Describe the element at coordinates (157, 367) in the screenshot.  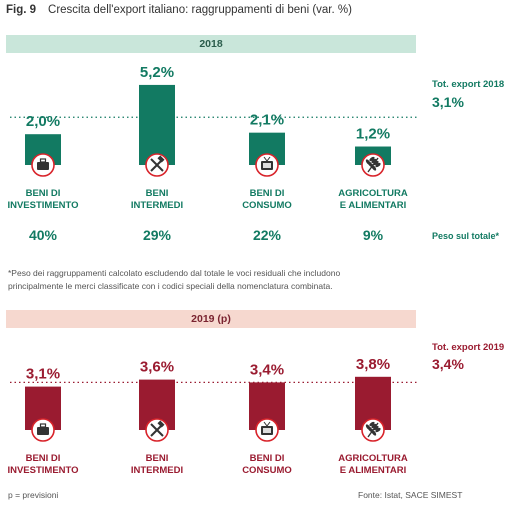
I see `data-label: 3,6%` at that location.